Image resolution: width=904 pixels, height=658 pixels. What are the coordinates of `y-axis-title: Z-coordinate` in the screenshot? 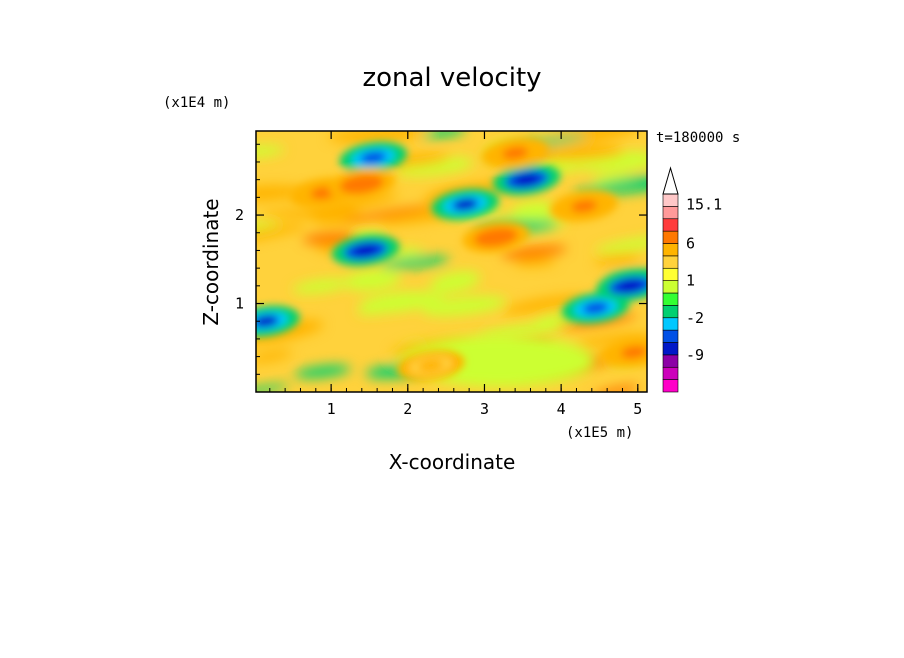 It's located at (211, 261).